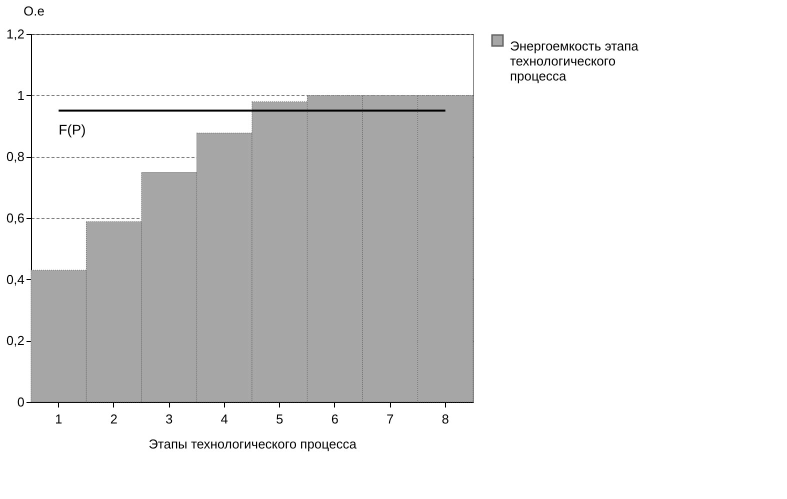 This screenshot has height=499, width=787. What do you see at coordinates (390, 419) in the screenshot?
I see `x-tick-label: 7` at bounding box center [390, 419].